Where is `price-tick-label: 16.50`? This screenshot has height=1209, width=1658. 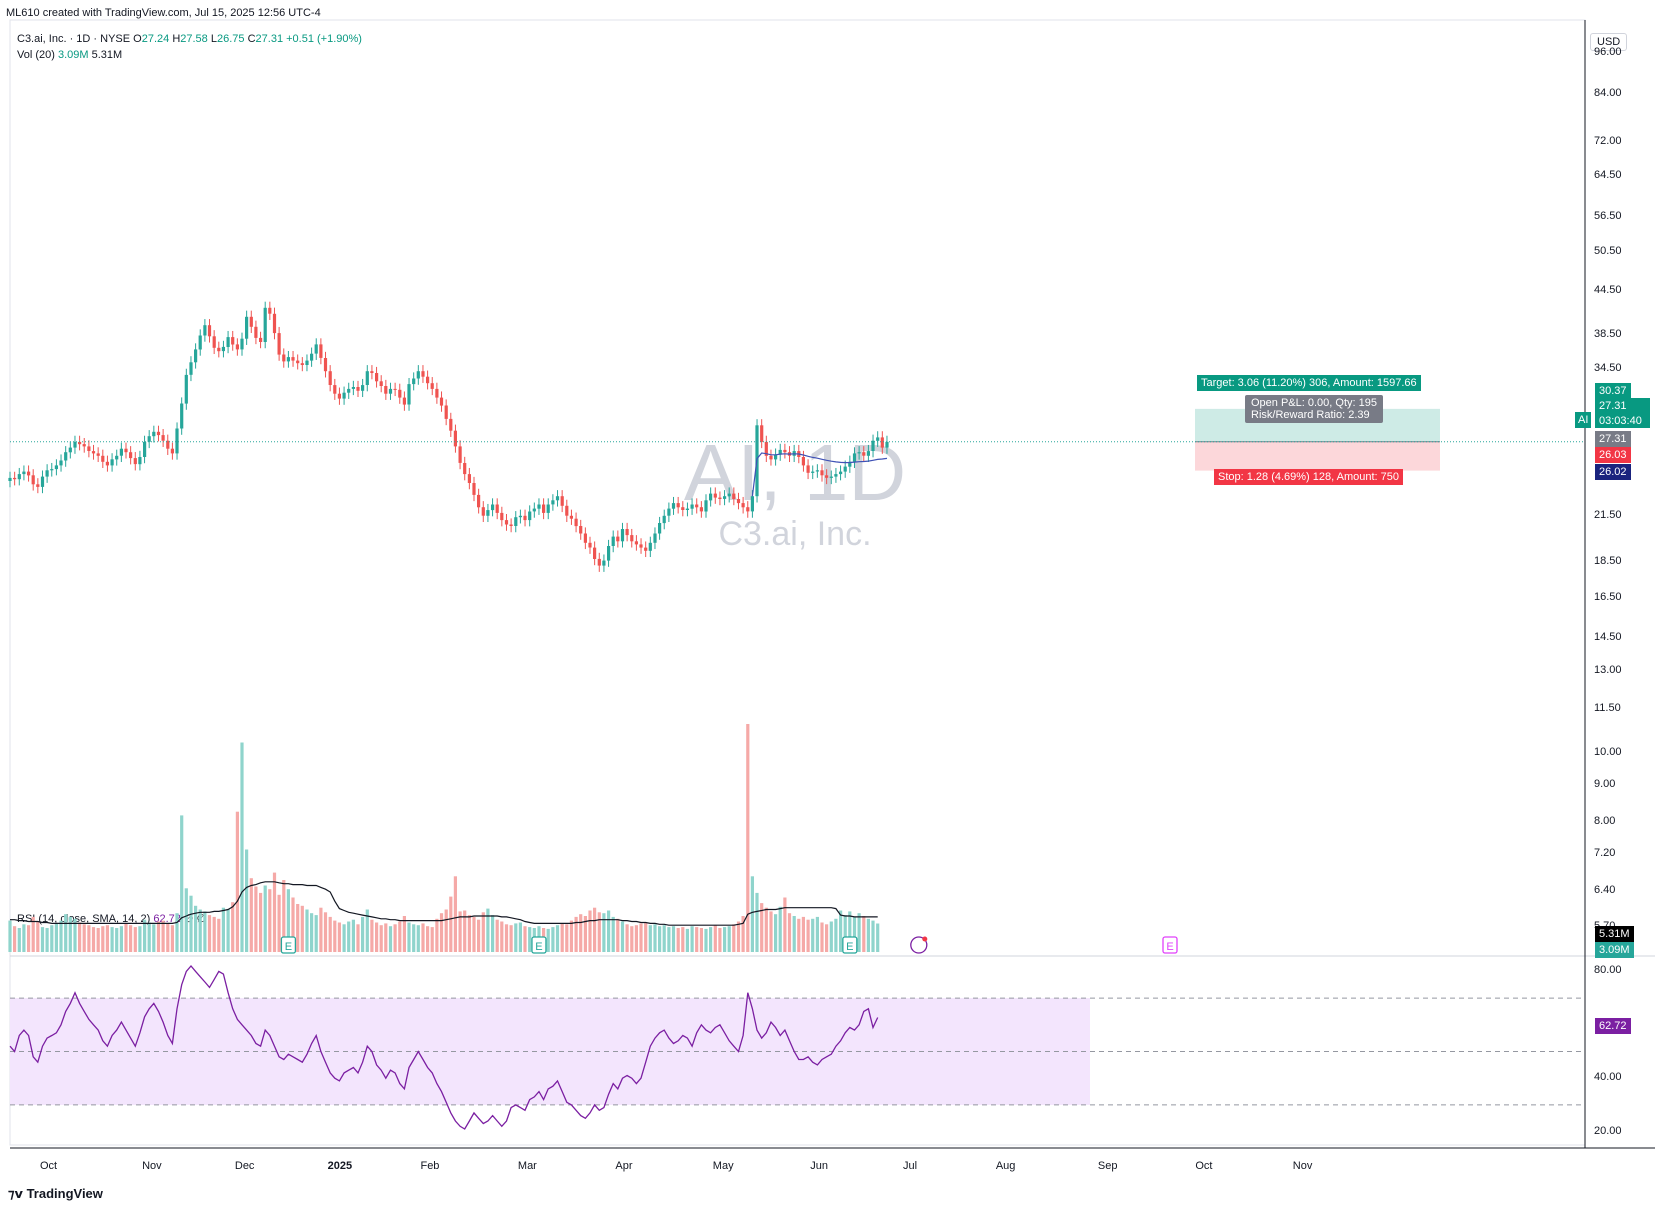 price-tick-label: 16.50 is located at coordinates (1608, 596).